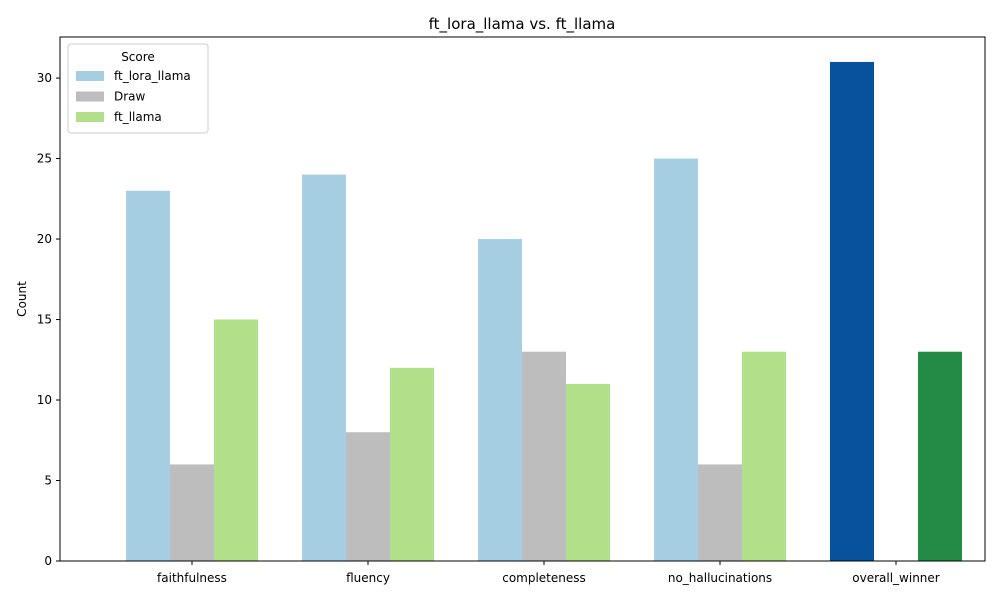  I want to click on bar-Draw-fluency, so click(368, 496).